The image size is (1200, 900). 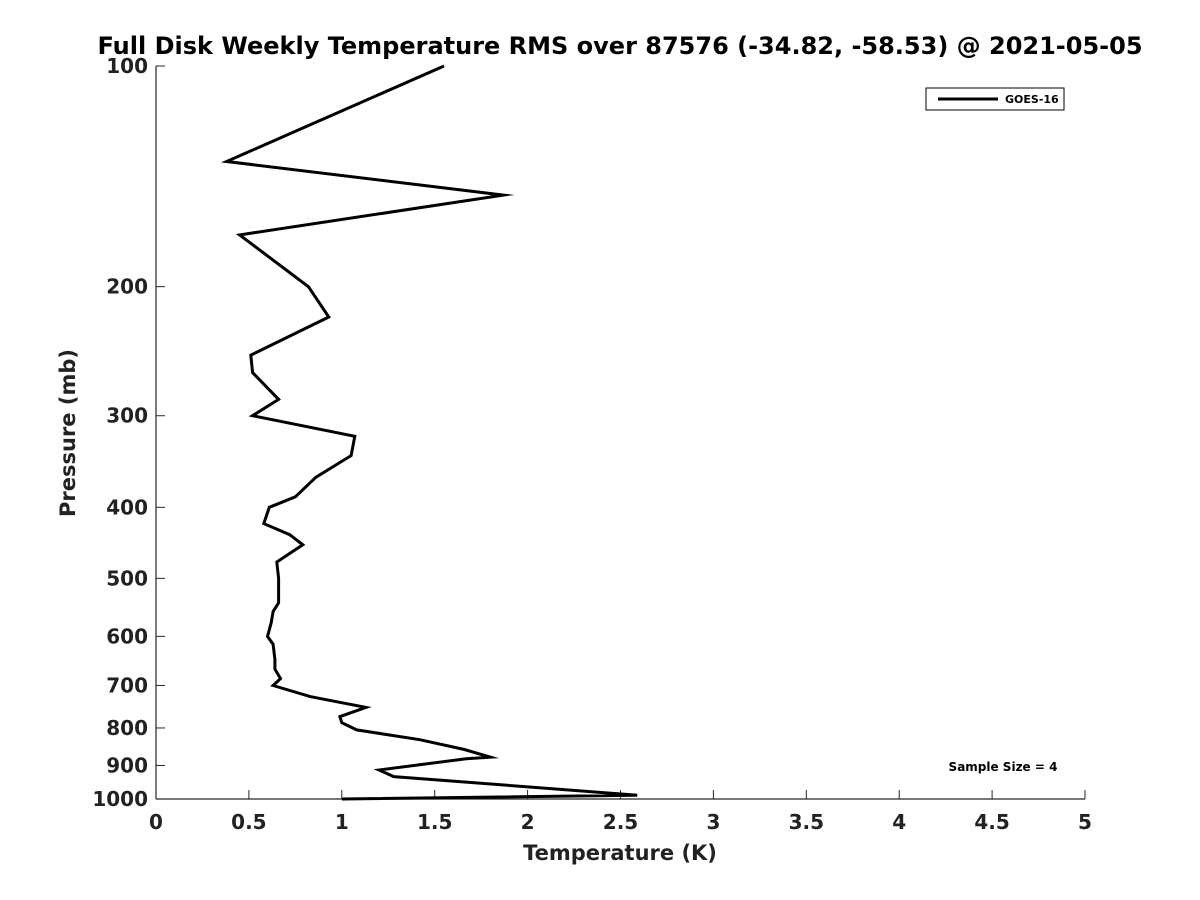 What do you see at coordinates (713, 822) in the screenshot?
I see `x-tick-label: 3` at bounding box center [713, 822].